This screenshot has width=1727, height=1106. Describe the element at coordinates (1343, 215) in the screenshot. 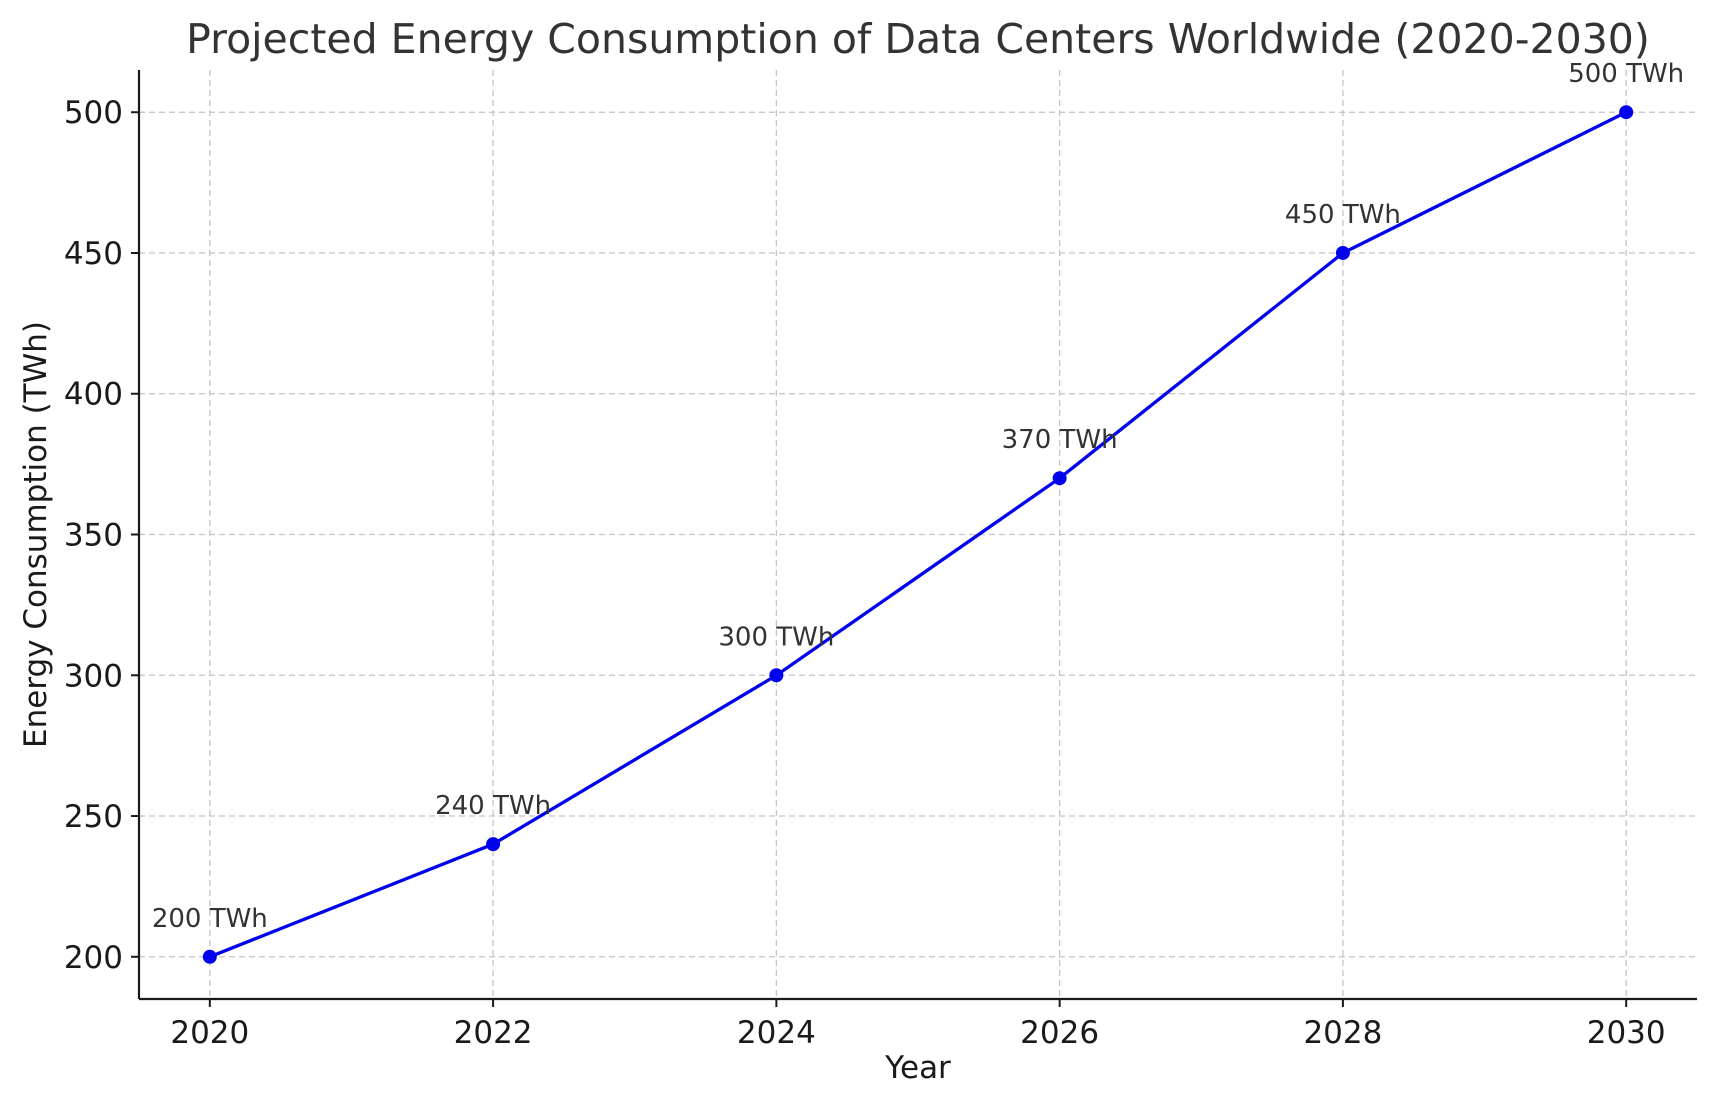

I see `data-label: 450 TWh` at that location.